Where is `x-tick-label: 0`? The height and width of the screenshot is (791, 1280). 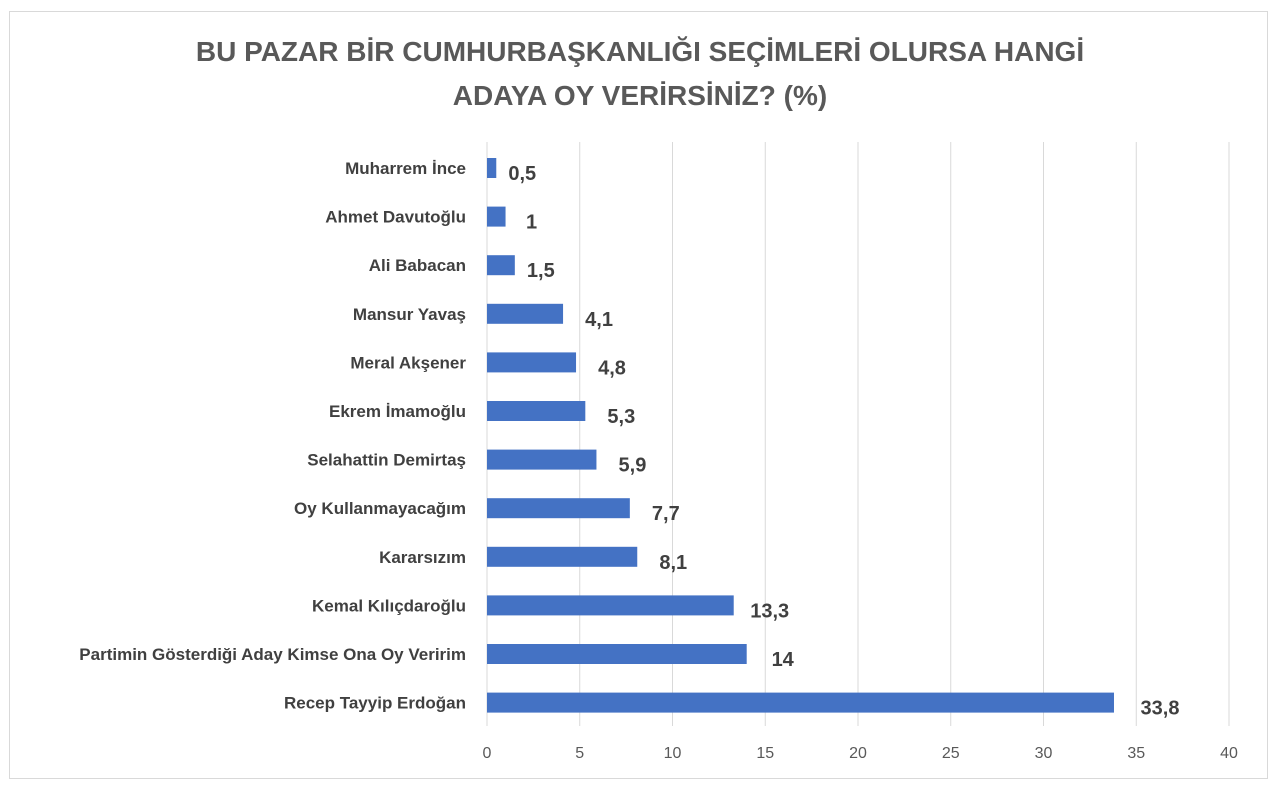 x-tick-label: 0 is located at coordinates (487, 753).